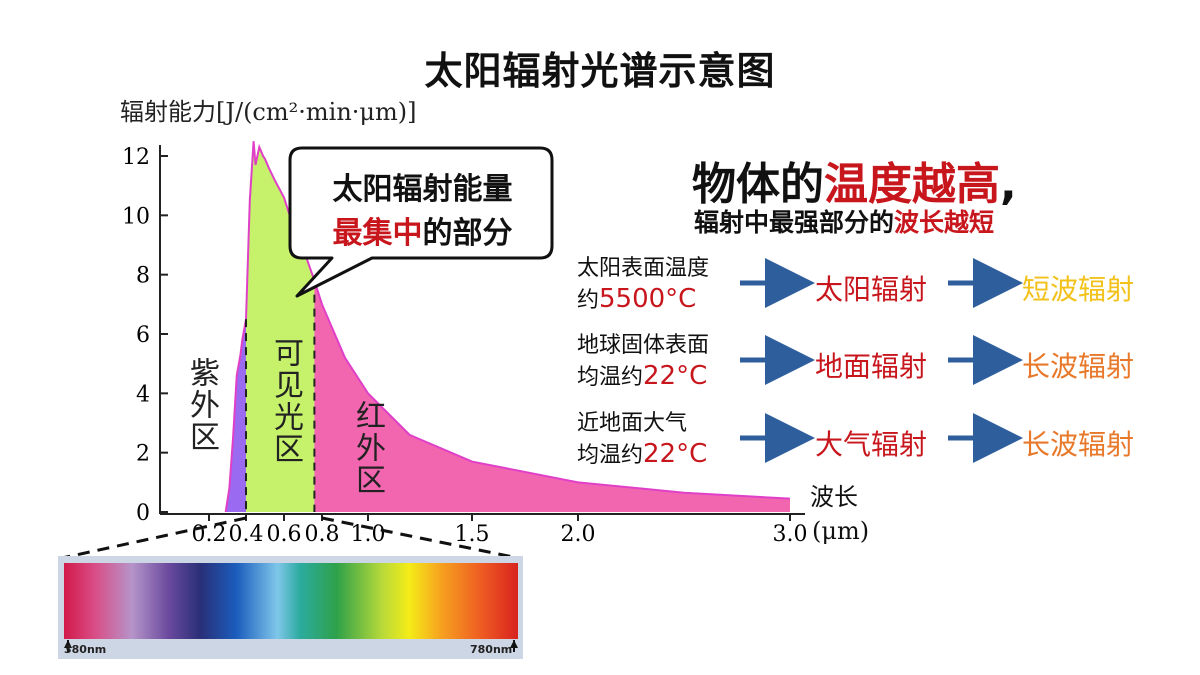  Describe the element at coordinates (834, 497) in the screenshot. I see `x-axis-label-line1: 波长` at that location.